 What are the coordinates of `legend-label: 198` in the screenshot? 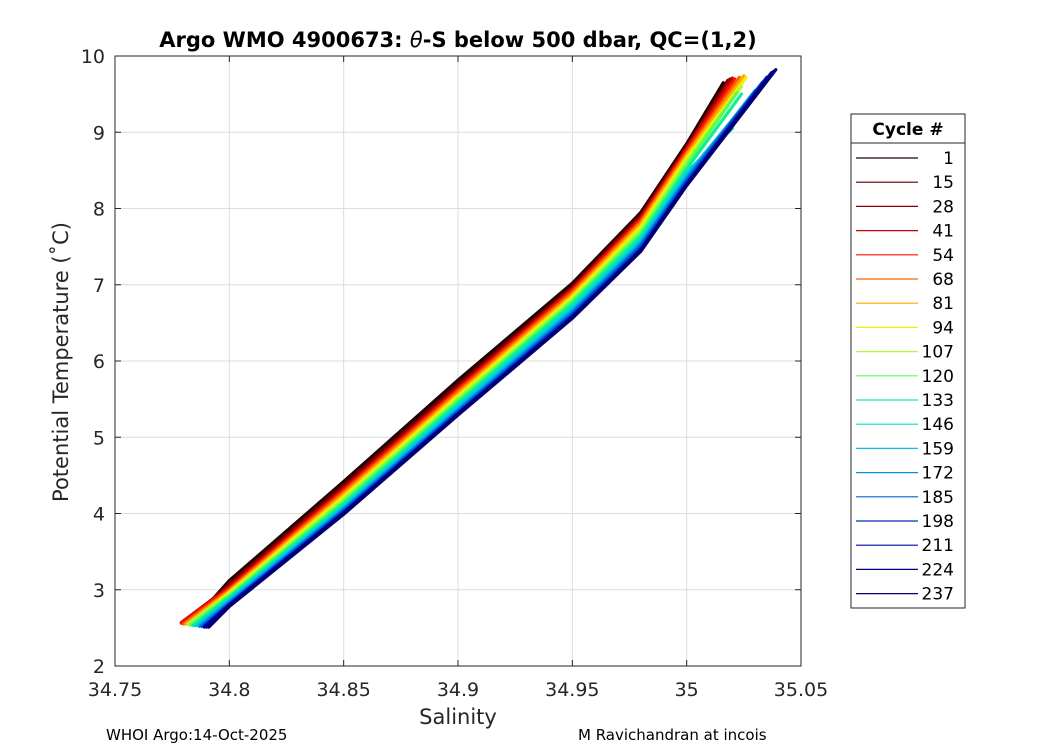 It's located at (938, 522).